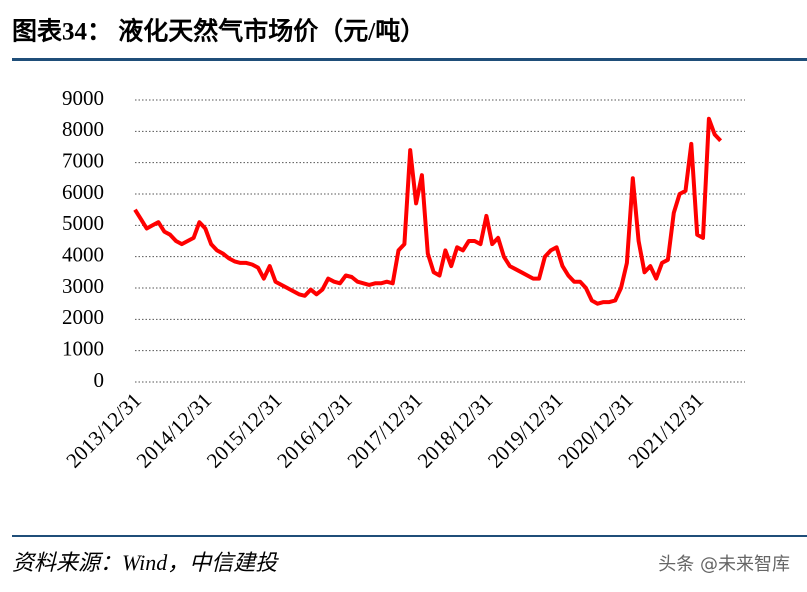  What do you see at coordinates (83, 348) in the screenshot?
I see `y-tick-label: 1000` at bounding box center [83, 348].